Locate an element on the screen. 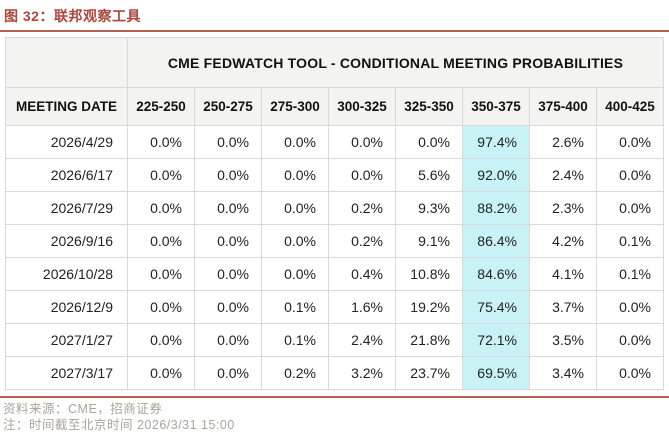  rate-range-header: 400-425 is located at coordinates (630, 106).